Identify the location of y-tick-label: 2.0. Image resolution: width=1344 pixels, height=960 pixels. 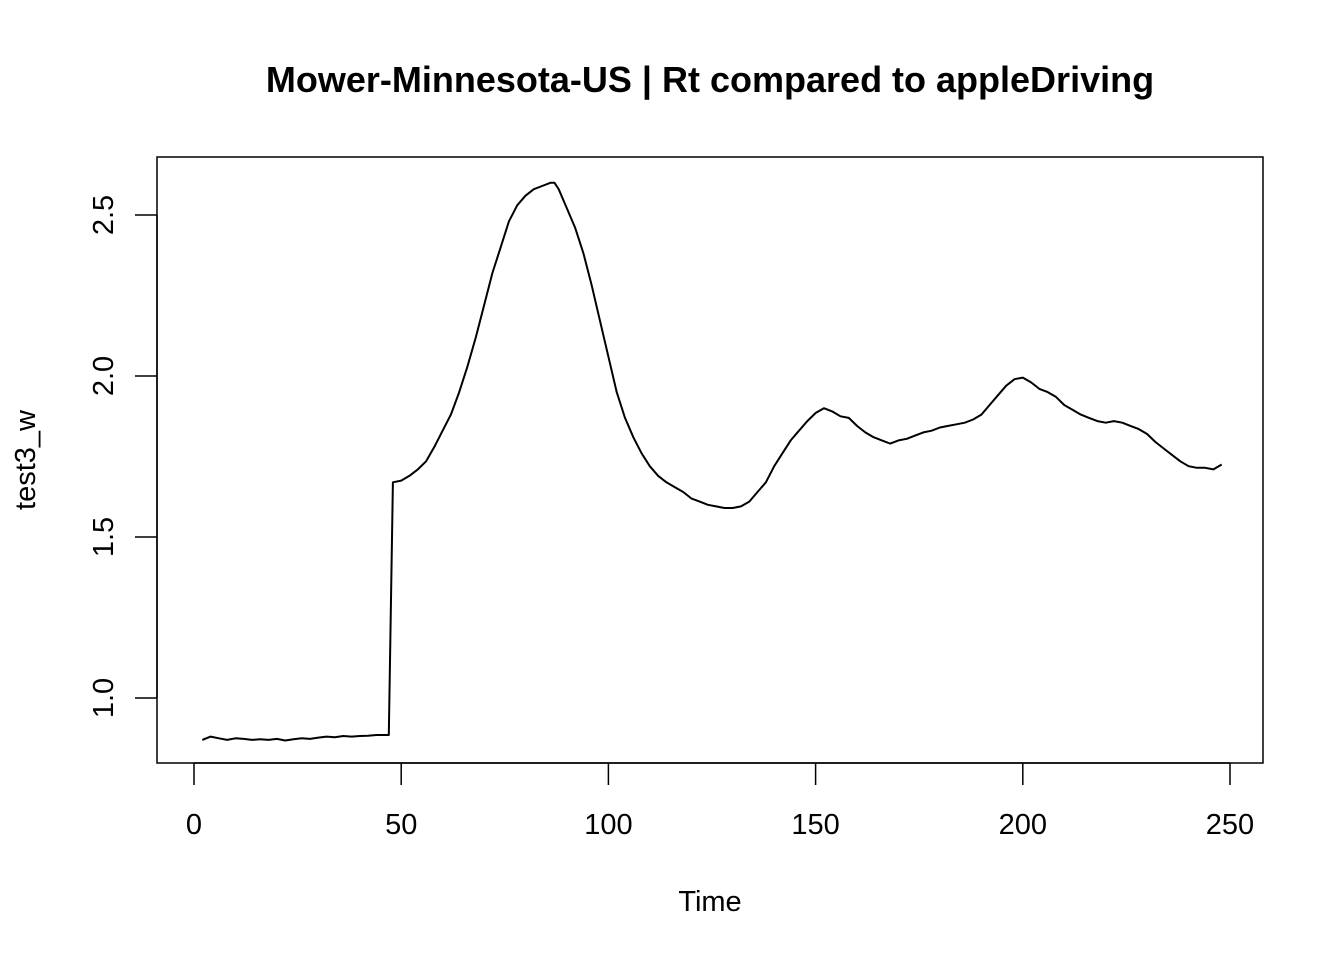
(104, 376).